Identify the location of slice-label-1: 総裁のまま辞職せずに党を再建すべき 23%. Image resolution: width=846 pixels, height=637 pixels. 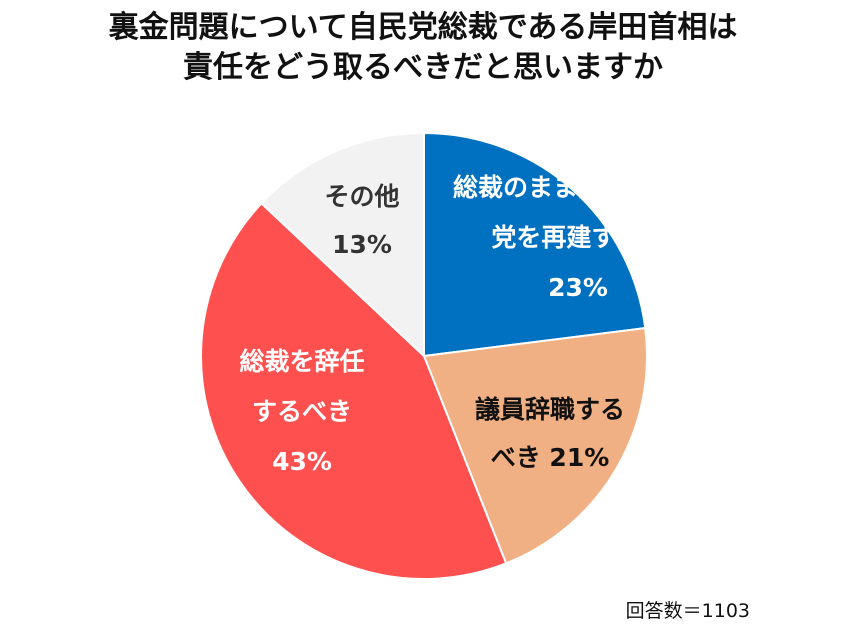
(578, 237).